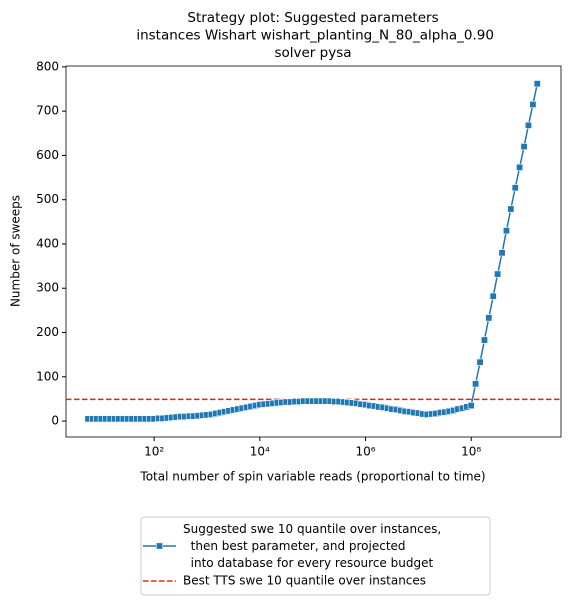 The height and width of the screenshot is (605, 571). What do you see at coordinates (47, 199) in the screenshot?
I see `y-tick-label: 500` at bounding box center [47, 199].